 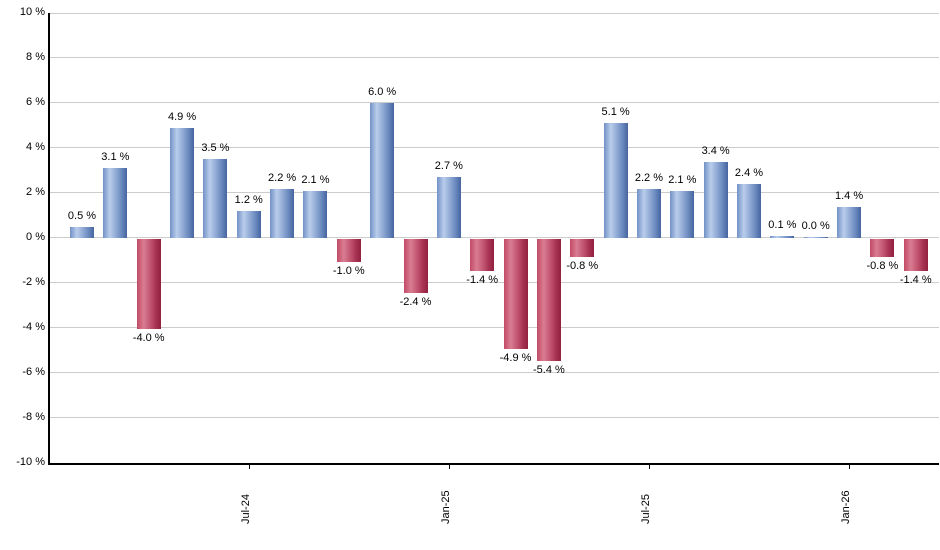 I want to click on y-axis-tick-label: 4 %, so click(x=35, y=147).